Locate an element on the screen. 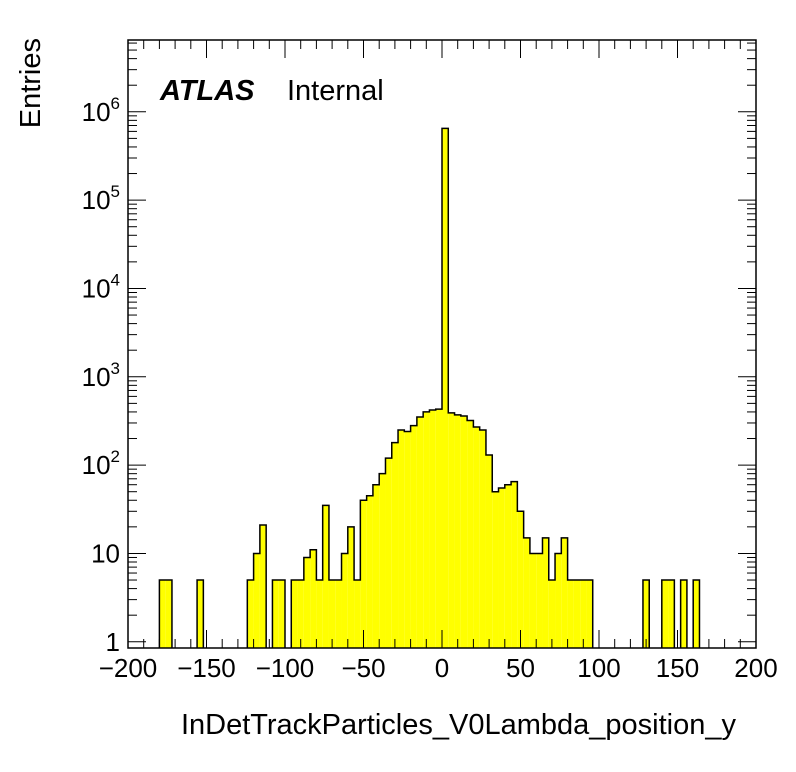 The width and height of the screenshot is (796, 772). x-tick-label: −100 is located at coordinates (285, 668).